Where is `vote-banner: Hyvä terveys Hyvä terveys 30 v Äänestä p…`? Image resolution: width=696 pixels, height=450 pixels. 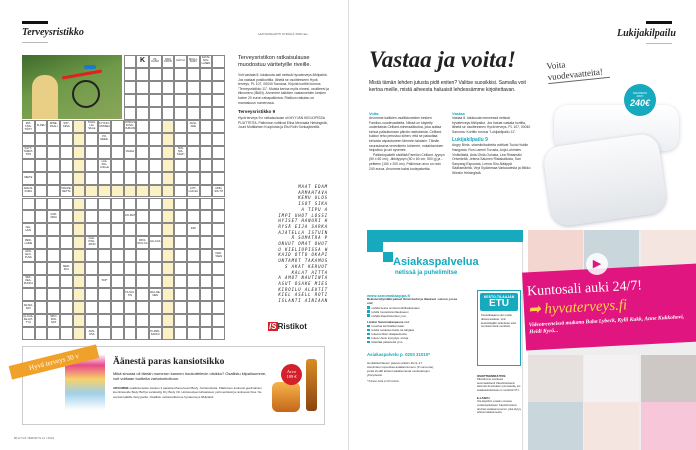 vote-banner: Hyvä terveys Hyvä terveys 30 v Äänestä p… is located at coordinates (166, 384).